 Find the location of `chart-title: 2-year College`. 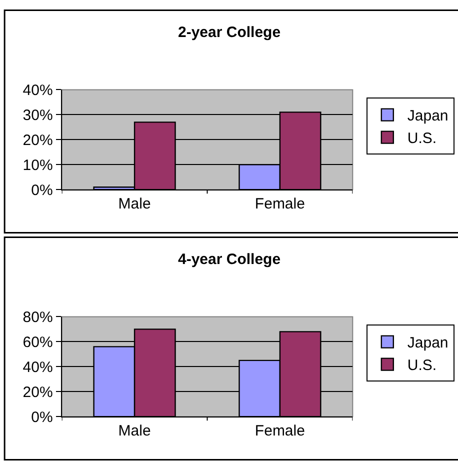

chart-title: 2-year College is located at coordinates (229, 32).